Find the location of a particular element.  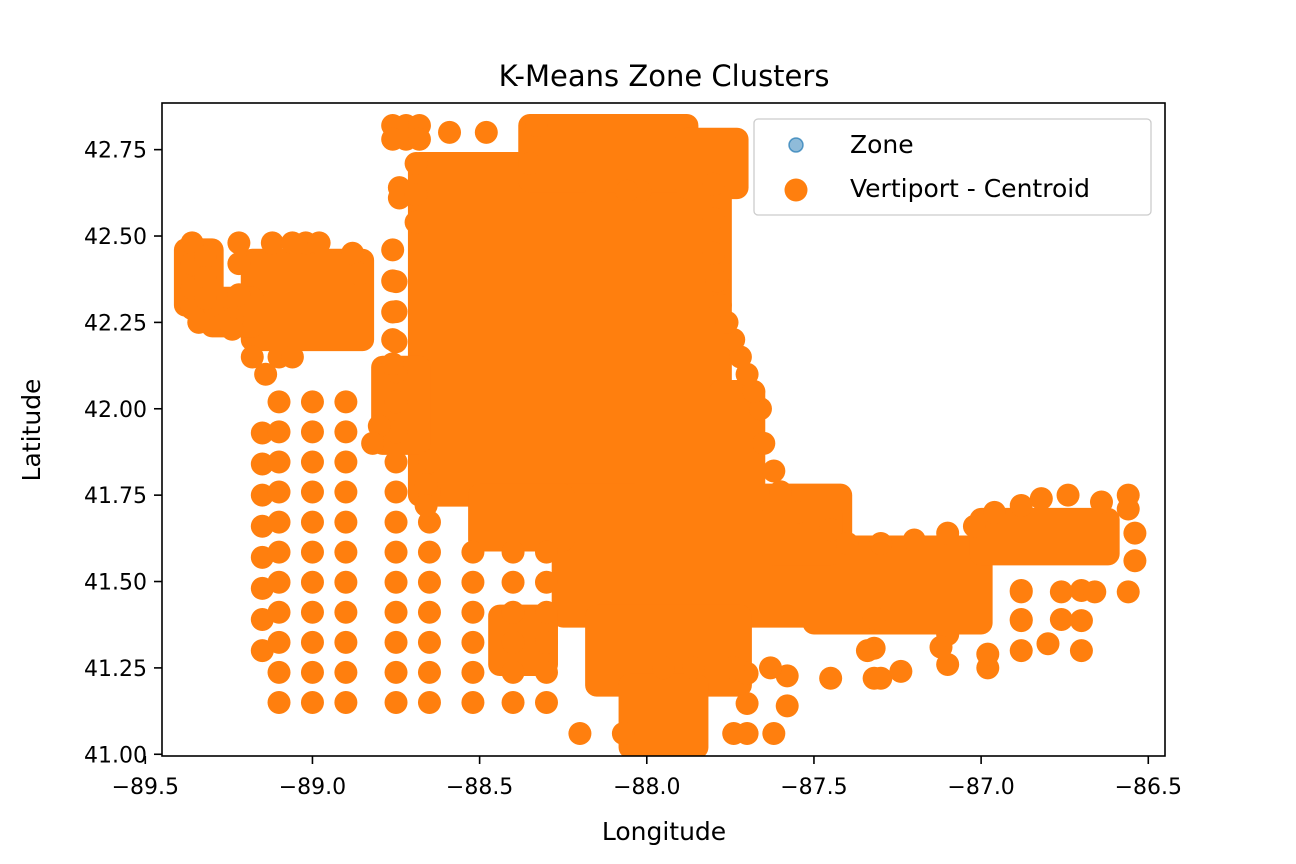

y-axis: 41.00 41.25 41.50 41.75 42.00 42.25 42.50 42.75 is located at coordinates (123, 453).